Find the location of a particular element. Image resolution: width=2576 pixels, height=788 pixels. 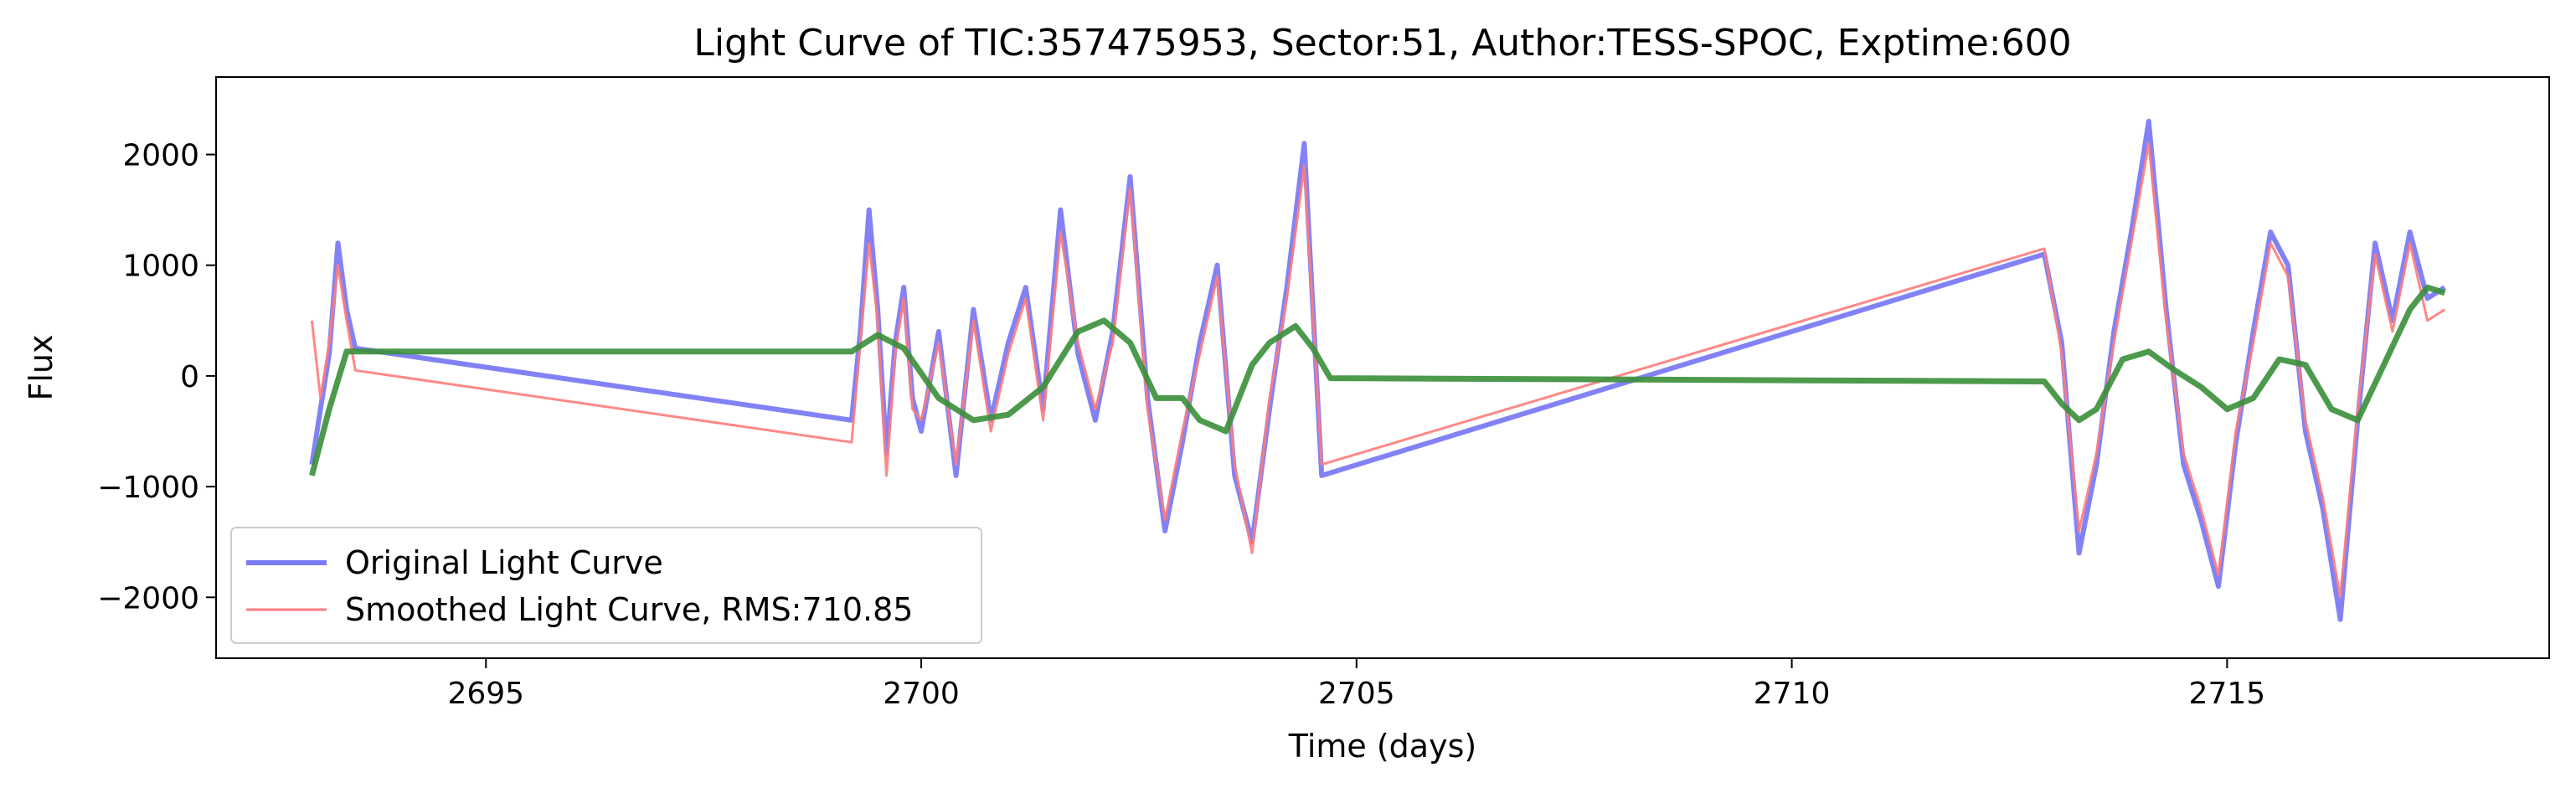

x-axis: 2695 2700 2705 2710 2715 is located at coordinates (1356, 684).